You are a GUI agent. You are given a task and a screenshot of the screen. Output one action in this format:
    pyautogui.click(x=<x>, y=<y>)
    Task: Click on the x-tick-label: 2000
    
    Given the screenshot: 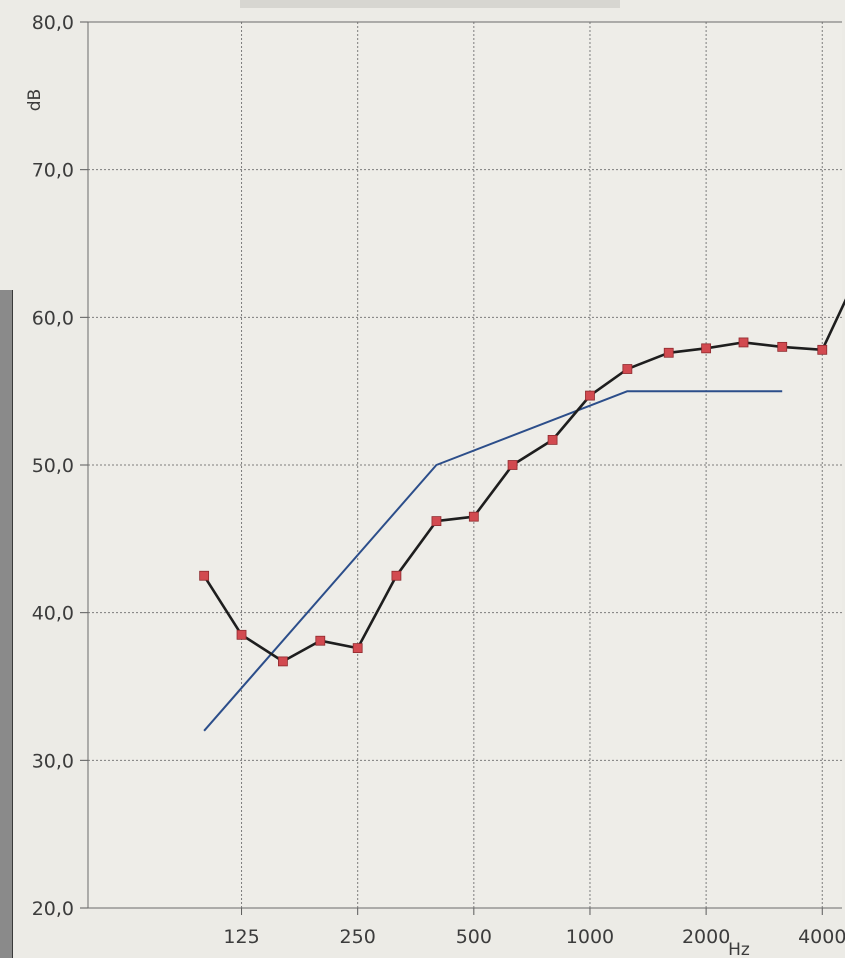 What is the action you would take?
    pyautogui.click(x=706, y=937)
    